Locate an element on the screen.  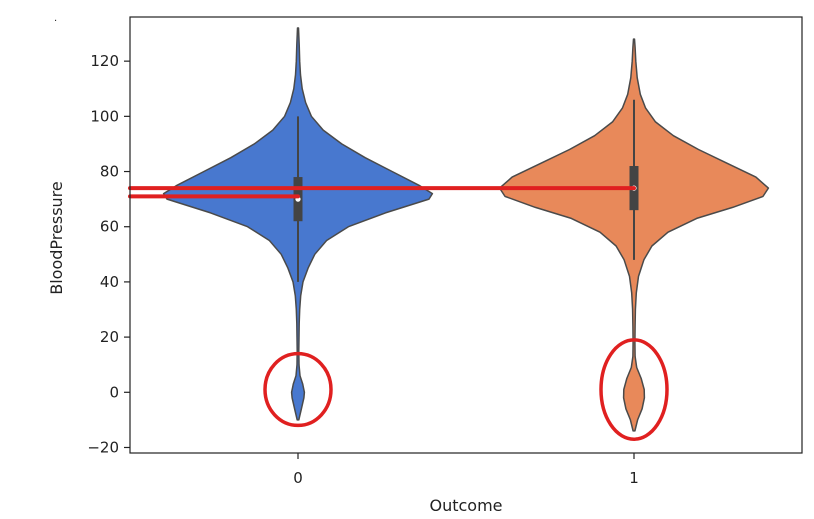
y-tick-label: 60 is located at coordinates (109, 227).